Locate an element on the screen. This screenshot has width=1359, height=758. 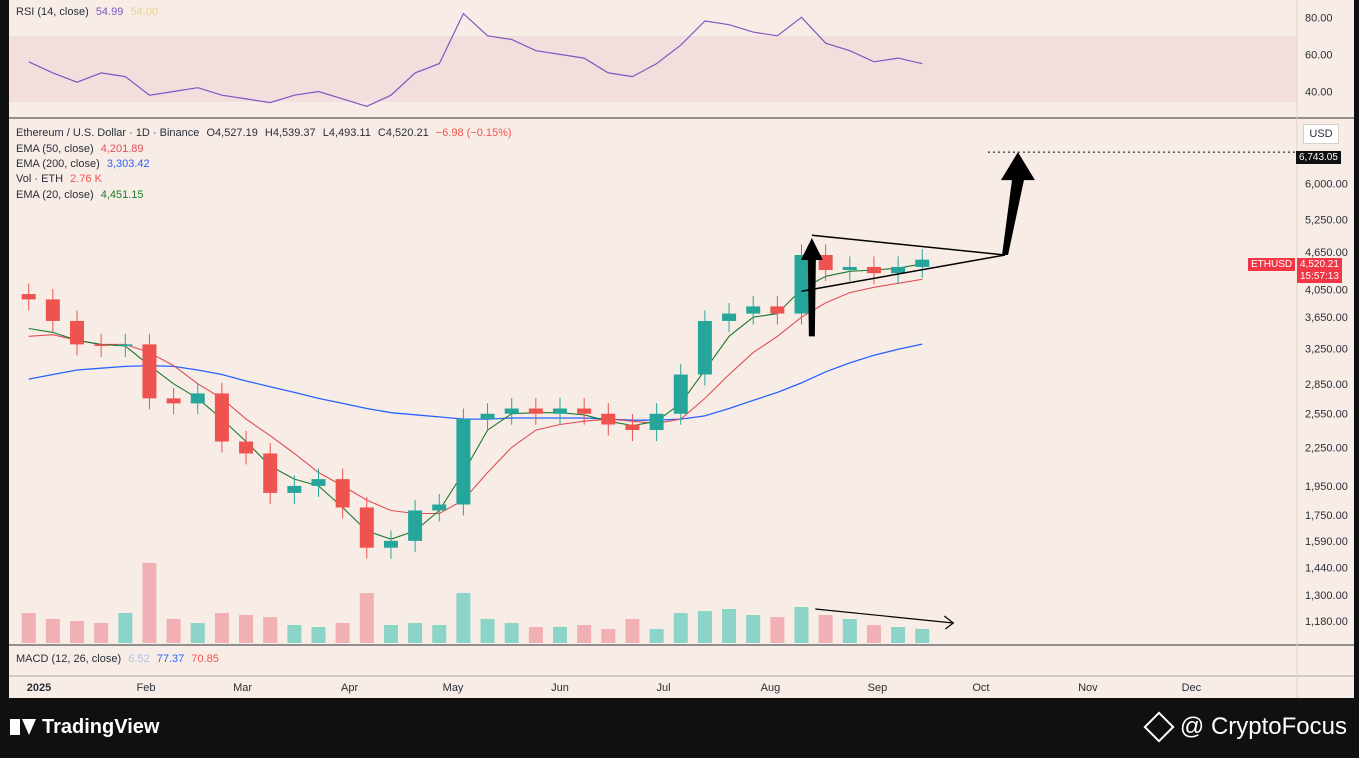
pennant-bottom-line is located at coordinates (903, 273).